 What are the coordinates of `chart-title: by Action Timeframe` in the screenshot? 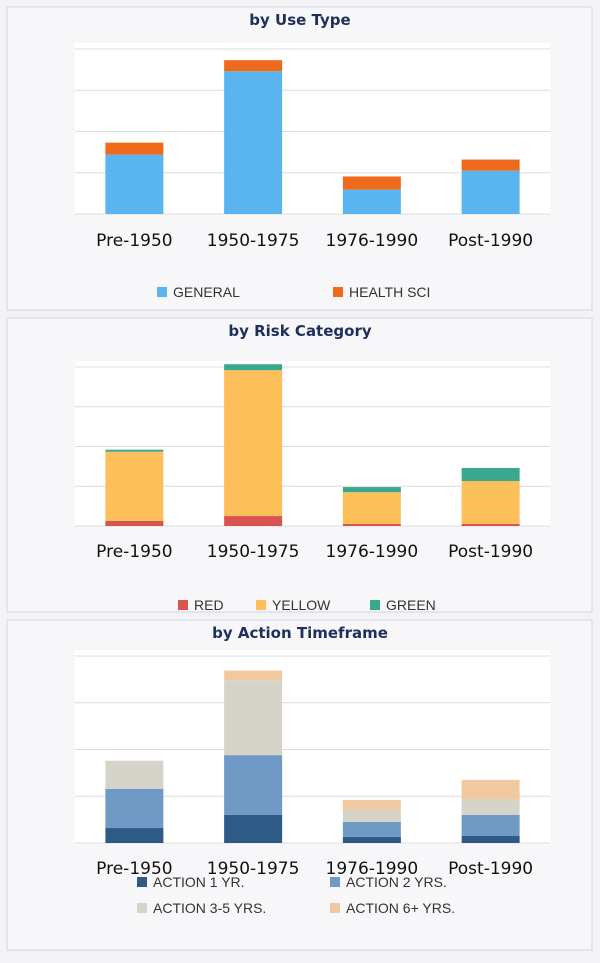 It's located at (300, 633).